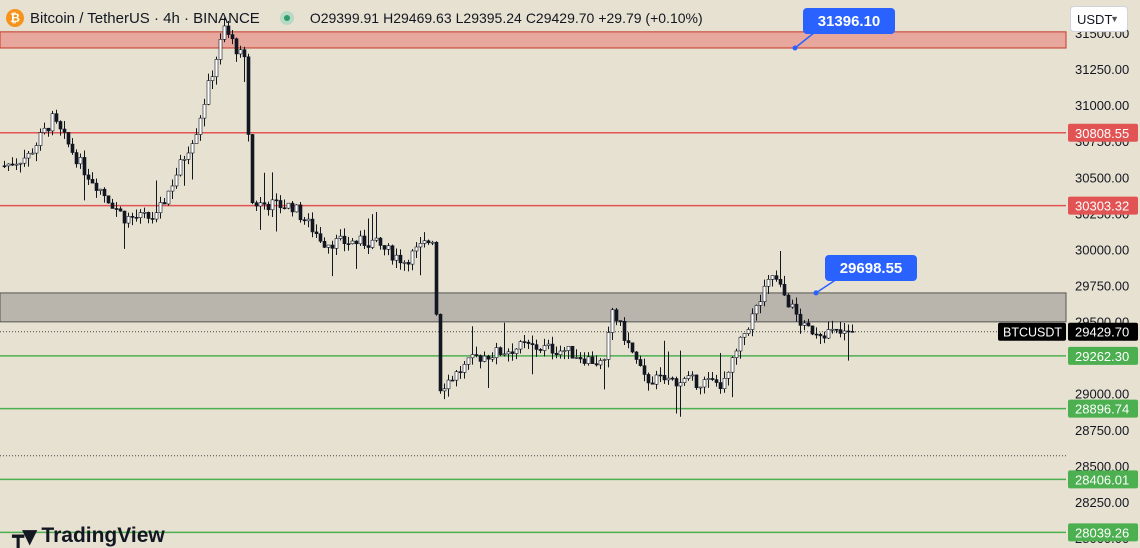 The width and height of the screenshot is (1140, 548). Describe the element at coordinates (24, 536) in the screenshot. I see `tradingview-icon: ┳▼` at that location.